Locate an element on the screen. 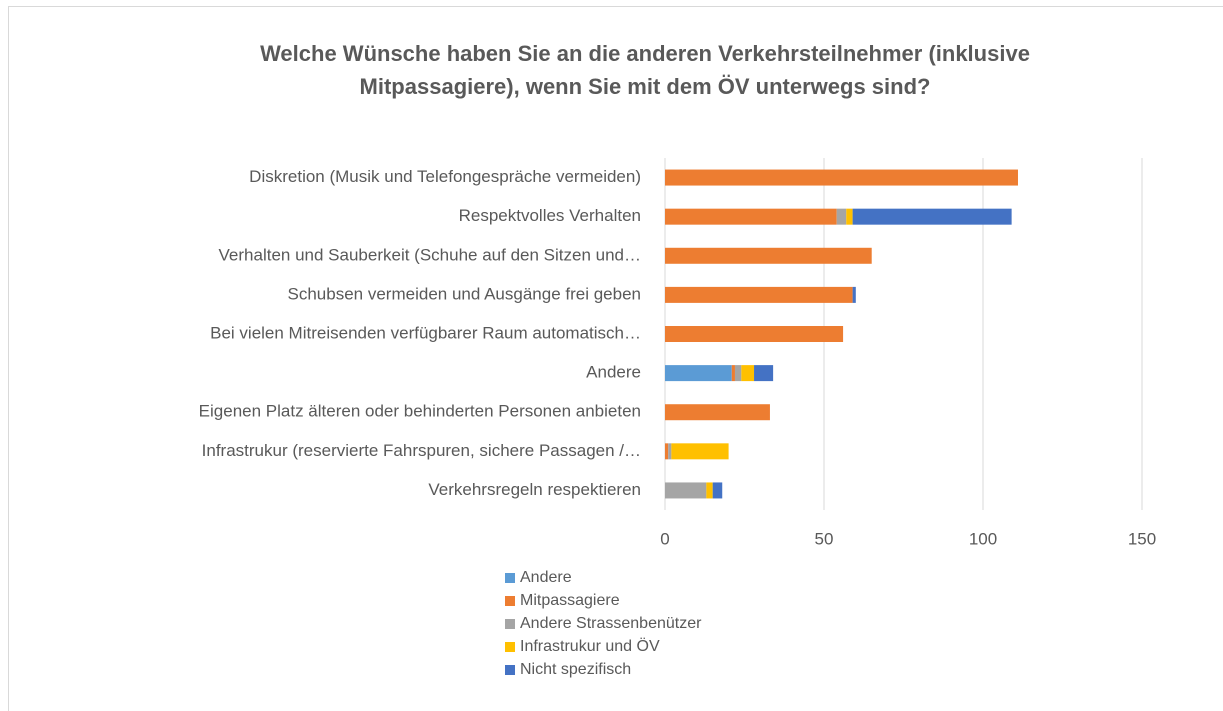 The width and height of the screenshot is (1223, 711). y-tick-label: Andere is located at coordinates (613, 372).